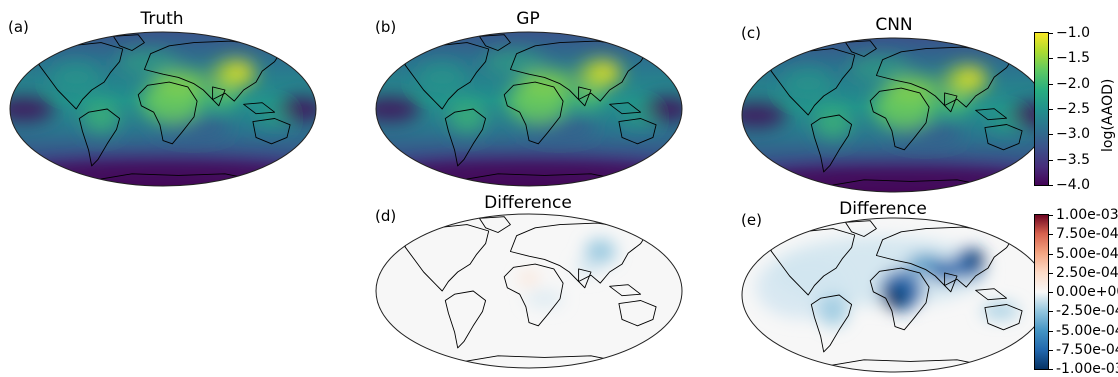 The image size is (1118, 377). Describe the element at coordinates (1083, 350) in the screenshot. I see `colorbar-tick: -7.50e-04` at that location.